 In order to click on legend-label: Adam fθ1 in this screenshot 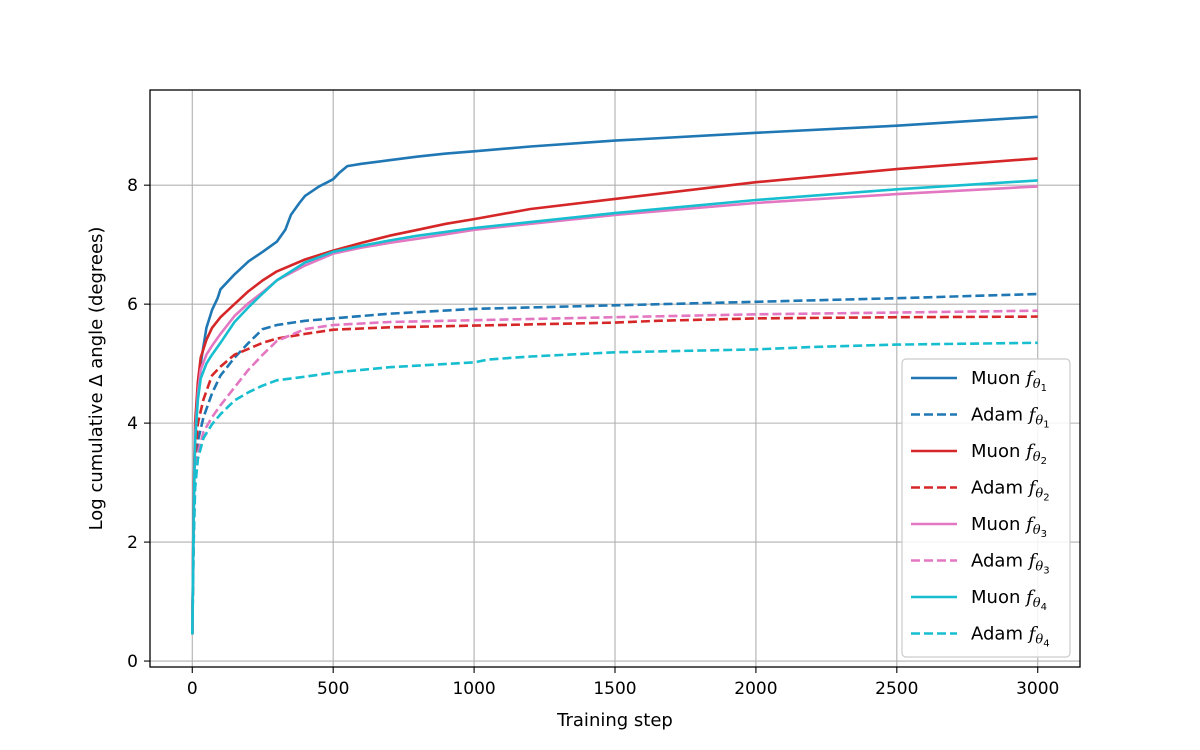, I will do `click(1010, 418)`.